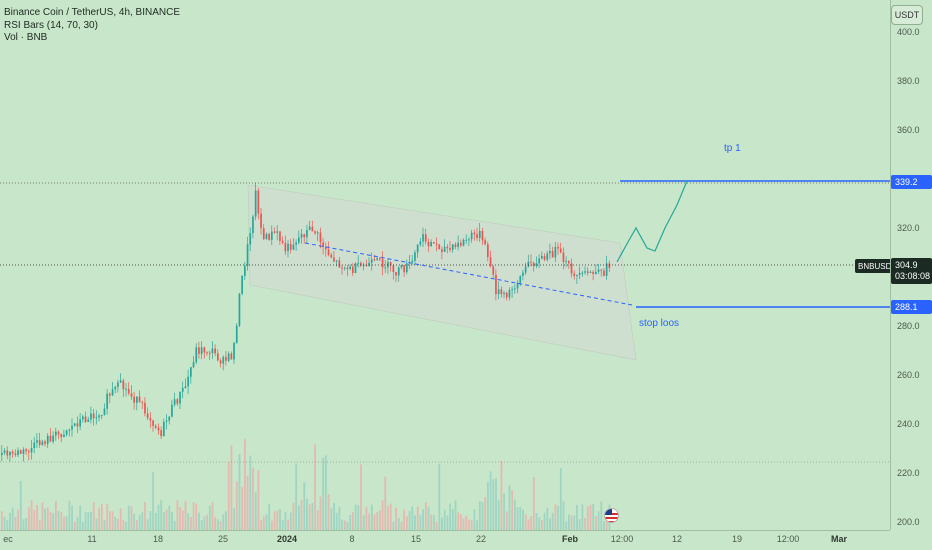  What do you see at coordinates (908, 81) in the screenshot?
I see `price-tick: 380.0` at bounding box center [908, 81].